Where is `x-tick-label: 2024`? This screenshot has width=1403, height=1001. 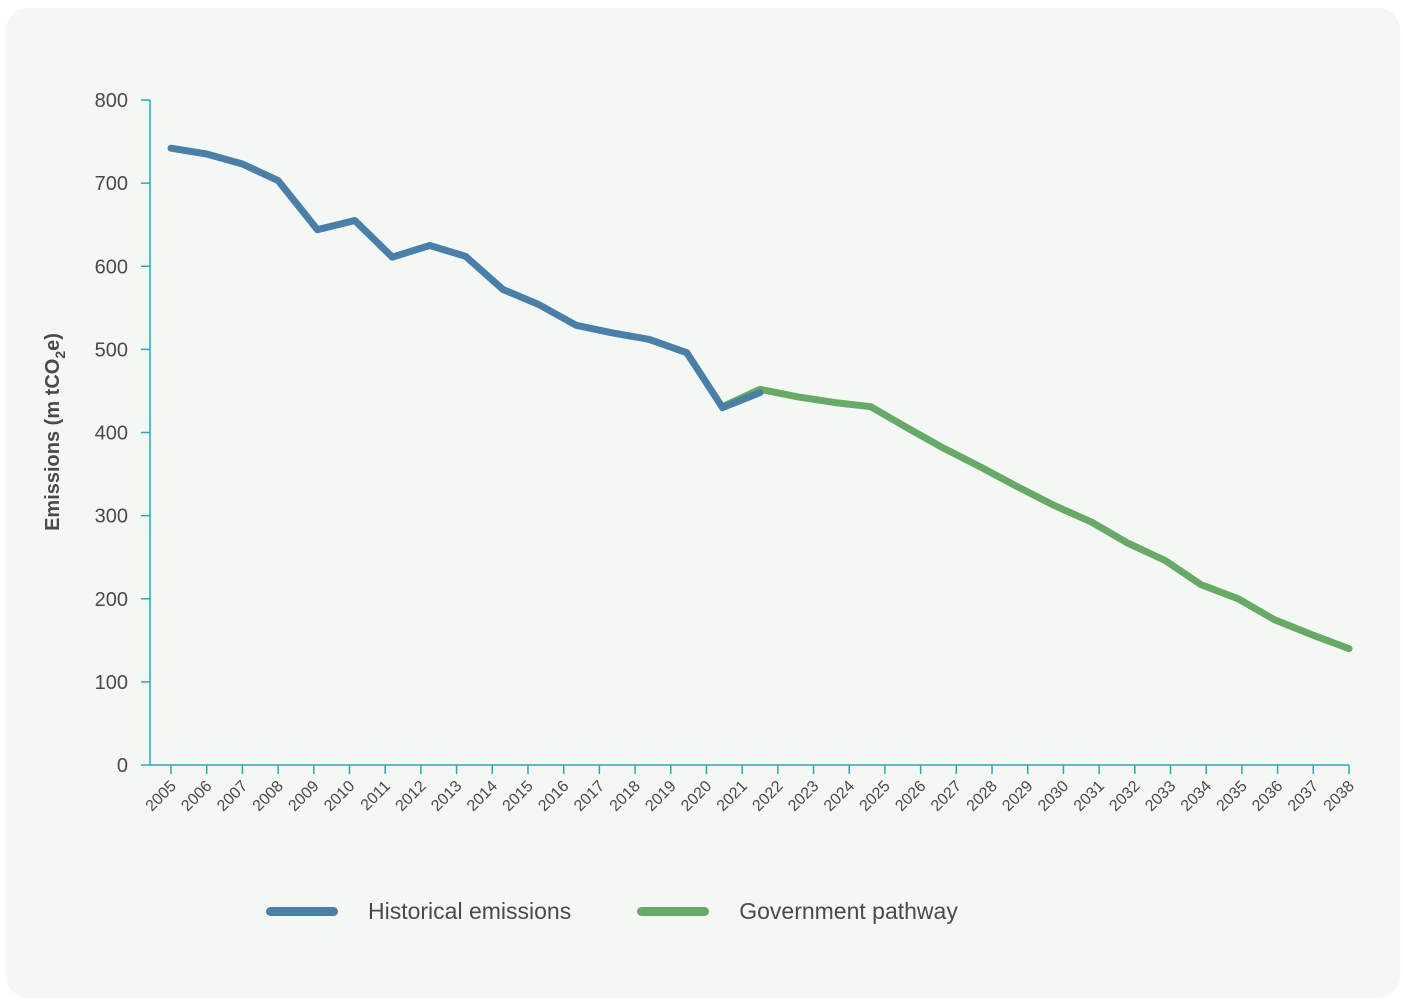
x-tick-label: 2024 is located at coordinates (839, 796).